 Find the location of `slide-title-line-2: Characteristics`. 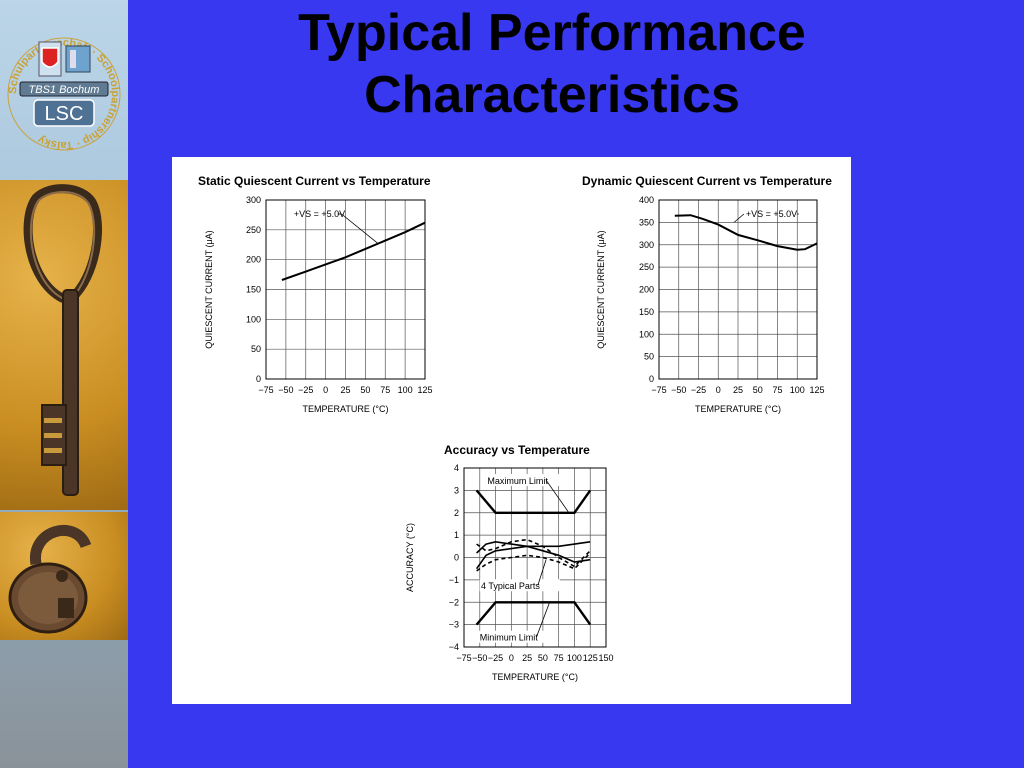

slide-title-line-2: Characteristics is located at coordinates (552, 95).